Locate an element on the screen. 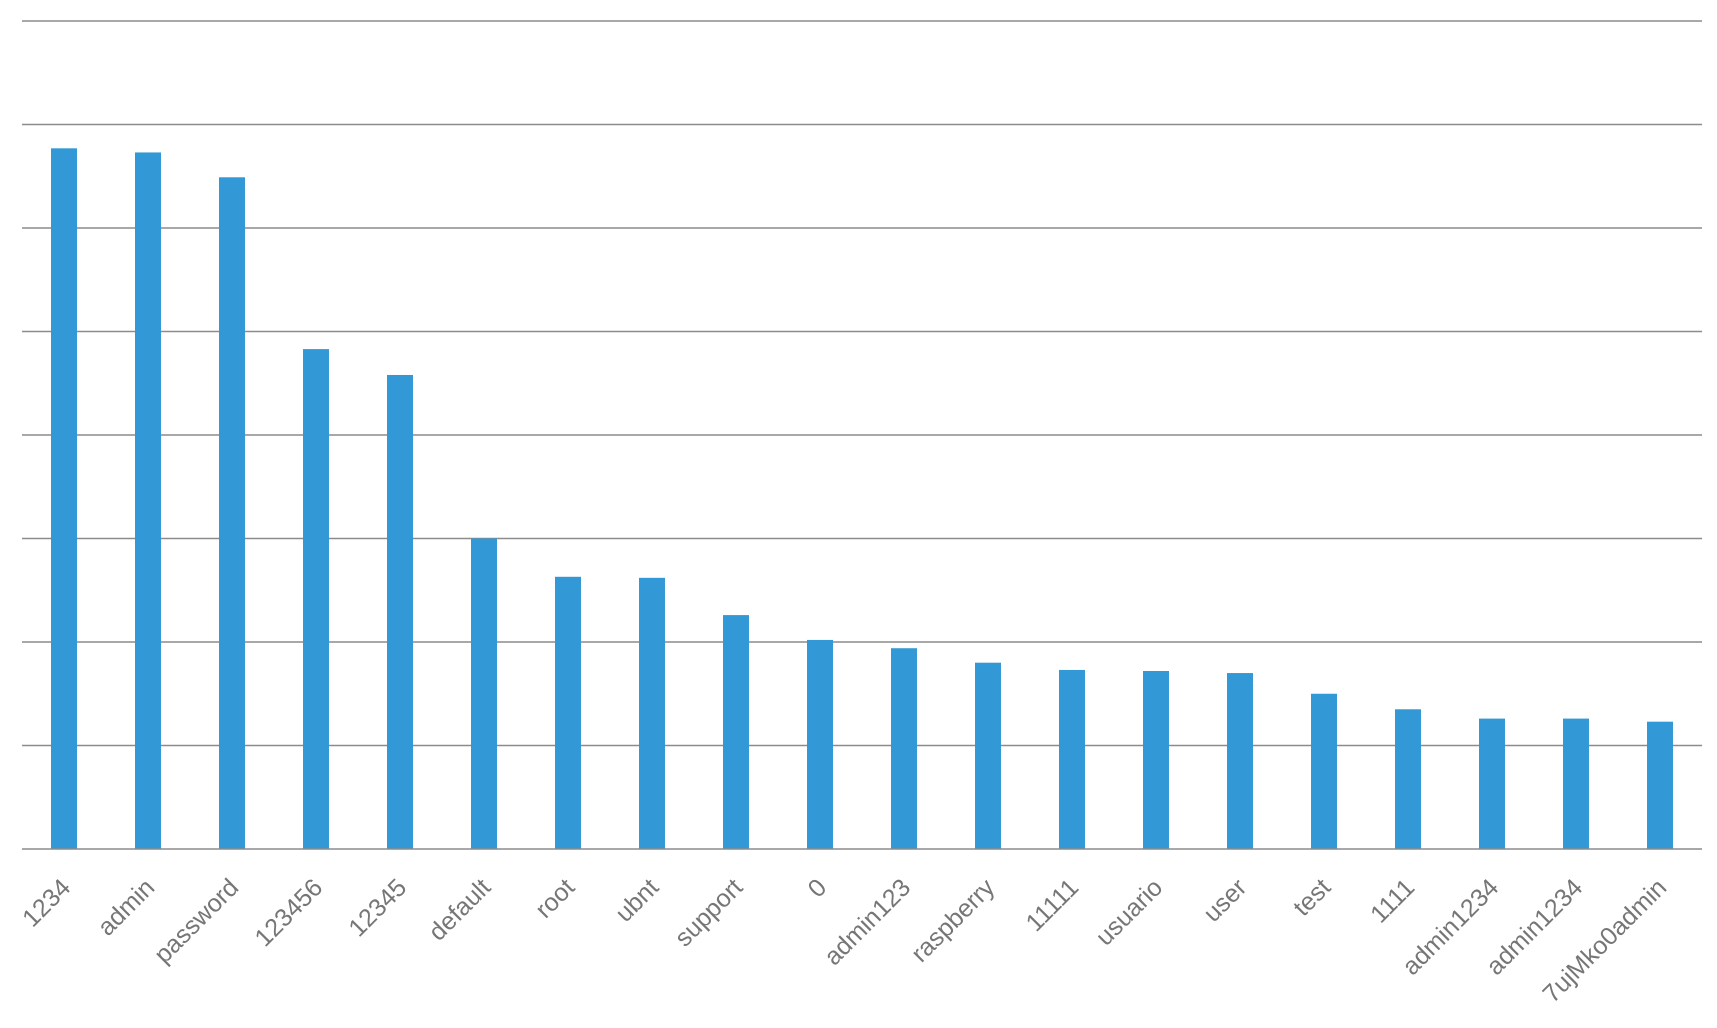 The width and height of the screenshot is (1717, 1028). x-tick-label-6: root is located at coordinates (555, 898).